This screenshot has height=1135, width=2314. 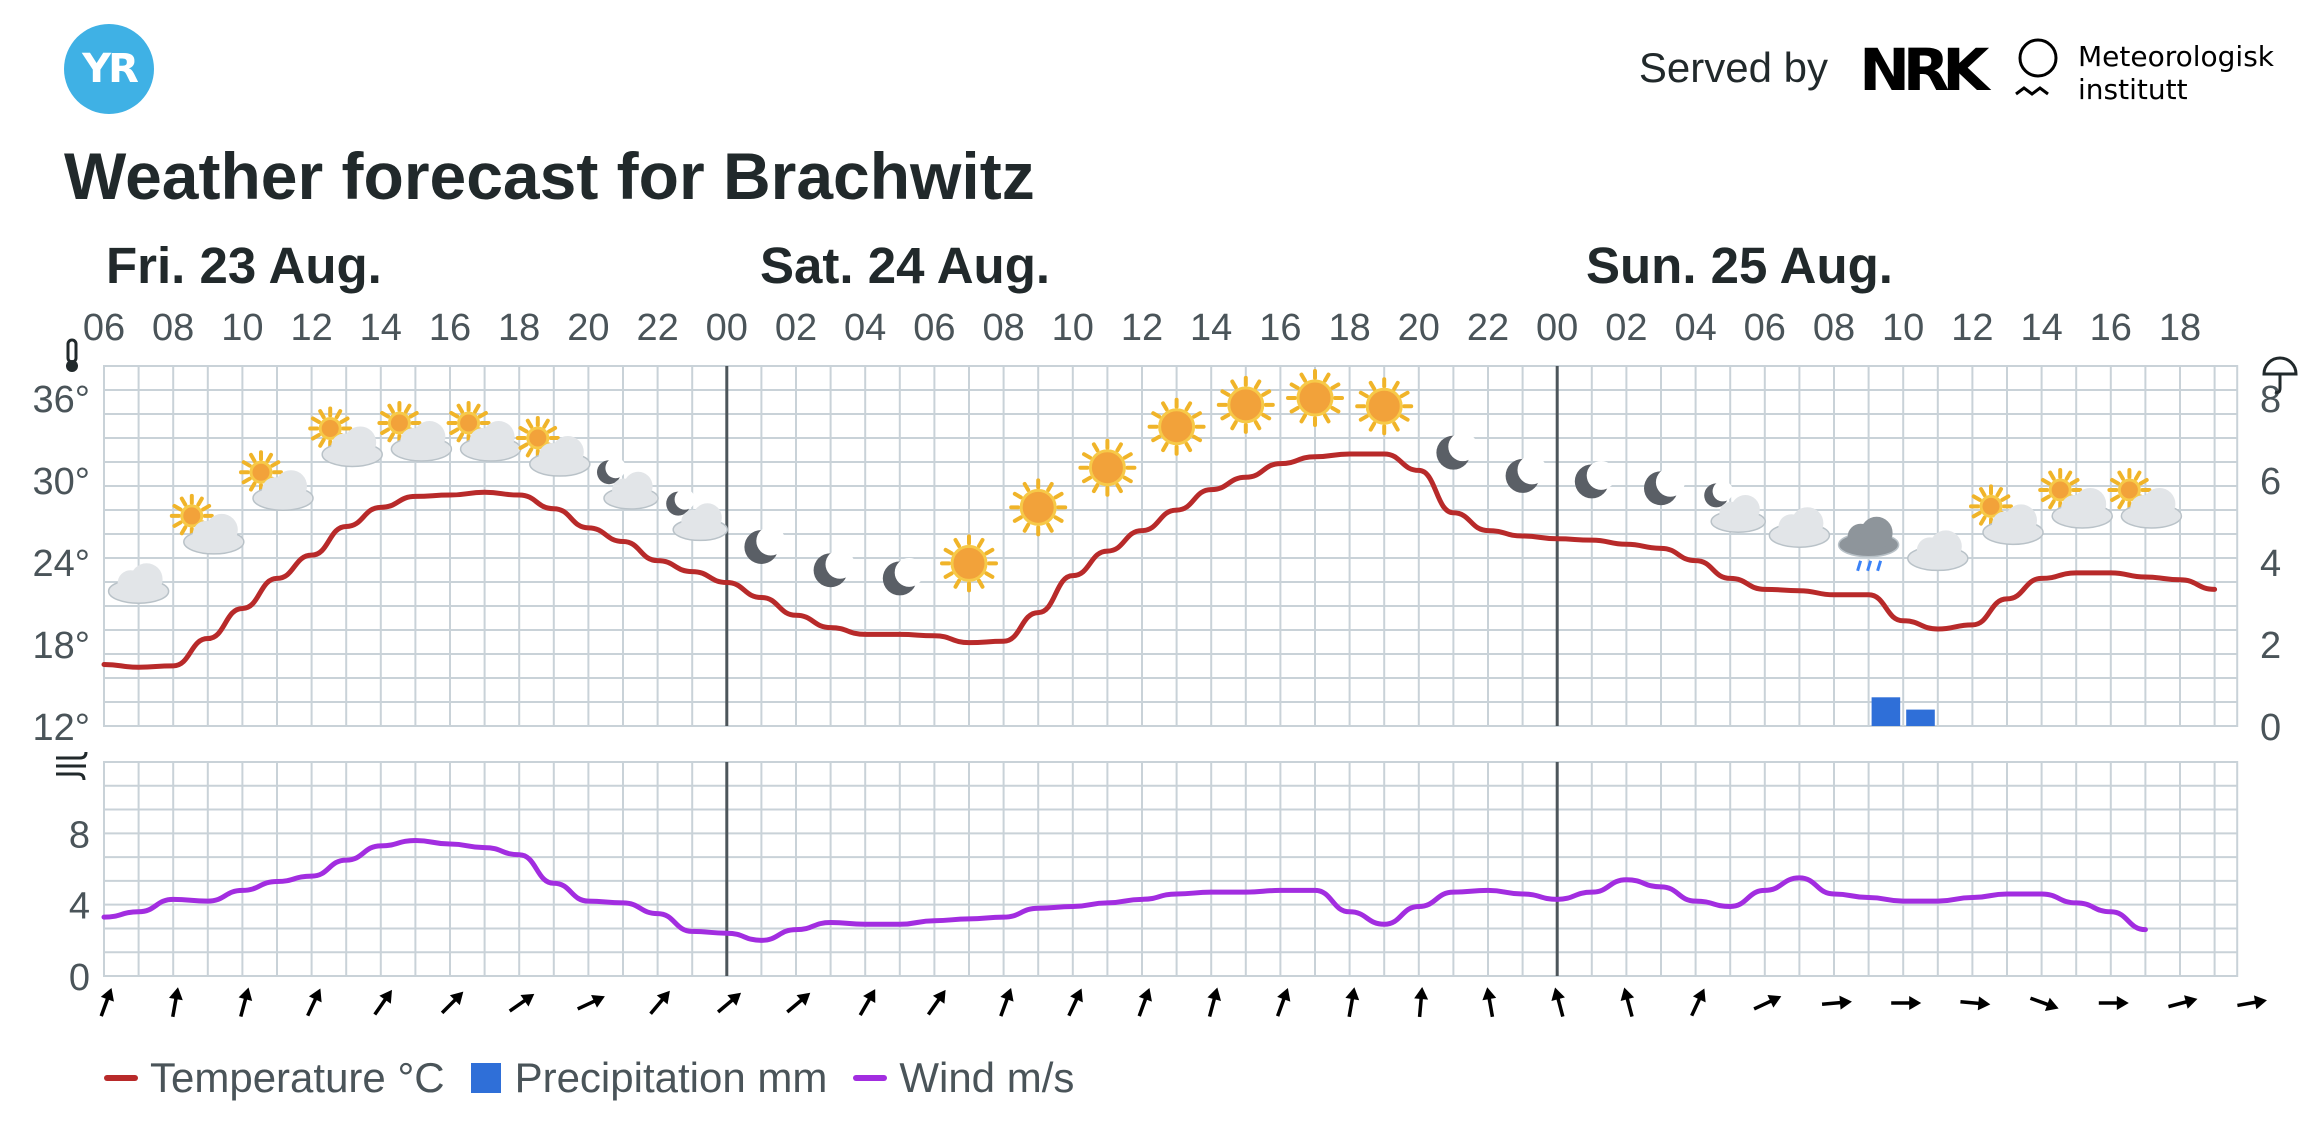 What do you see at coordinates (2270, 482) in the screenshot?
I see `precipitation-tick-label: 6` at bounding box center [2270, 482].